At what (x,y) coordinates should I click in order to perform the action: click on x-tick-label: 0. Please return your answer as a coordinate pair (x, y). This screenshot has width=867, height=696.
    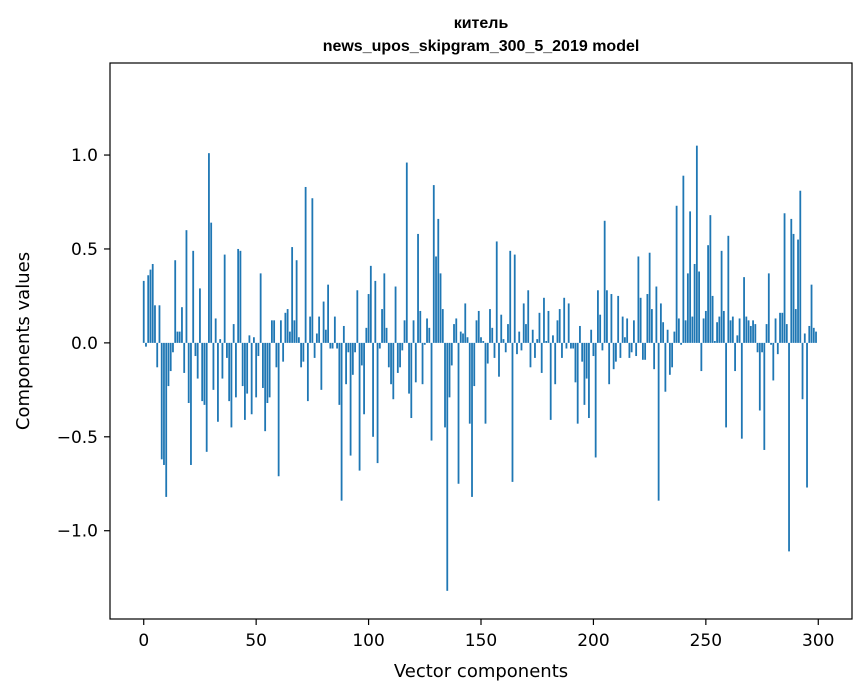
    Looking at the image, I should click on (143, 641).